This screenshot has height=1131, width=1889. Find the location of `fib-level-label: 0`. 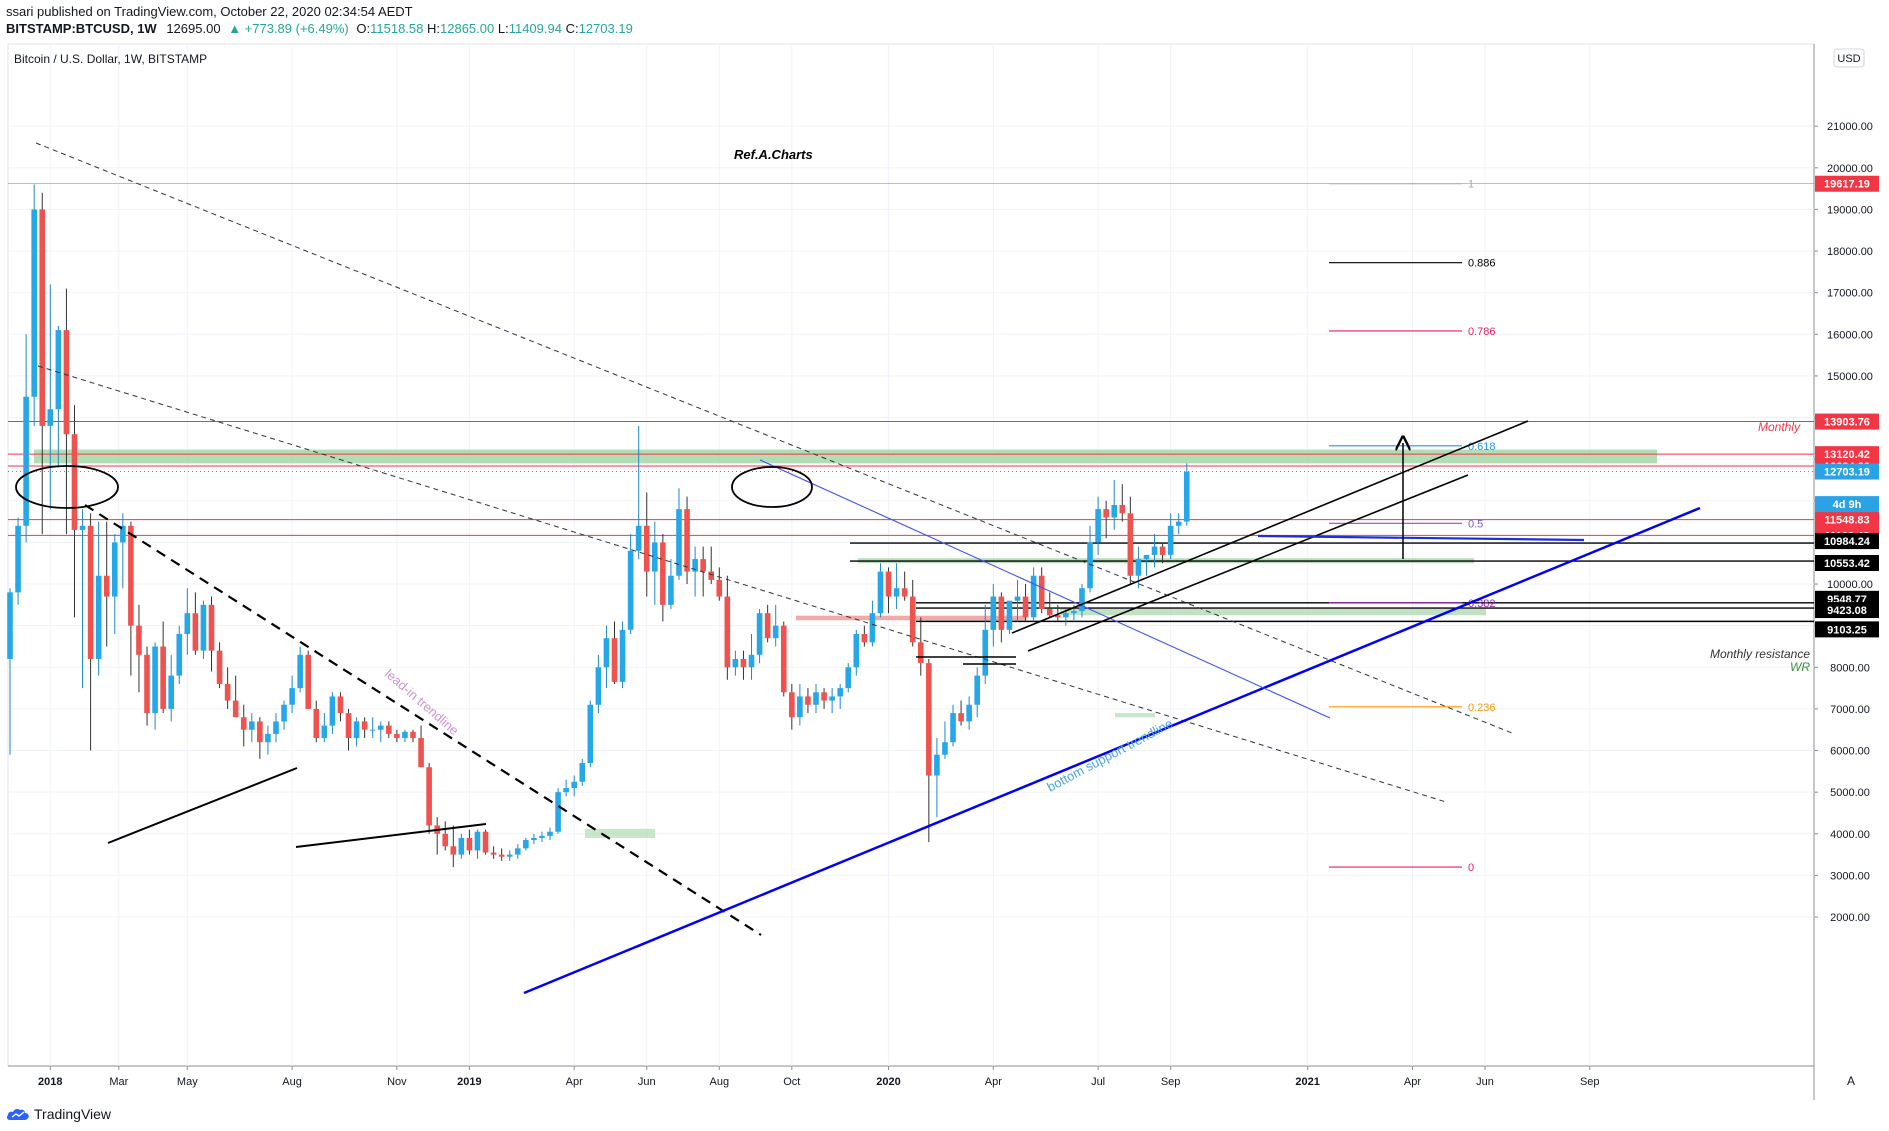

fib-level-label: 0 is located at coordinates (1471, 868).